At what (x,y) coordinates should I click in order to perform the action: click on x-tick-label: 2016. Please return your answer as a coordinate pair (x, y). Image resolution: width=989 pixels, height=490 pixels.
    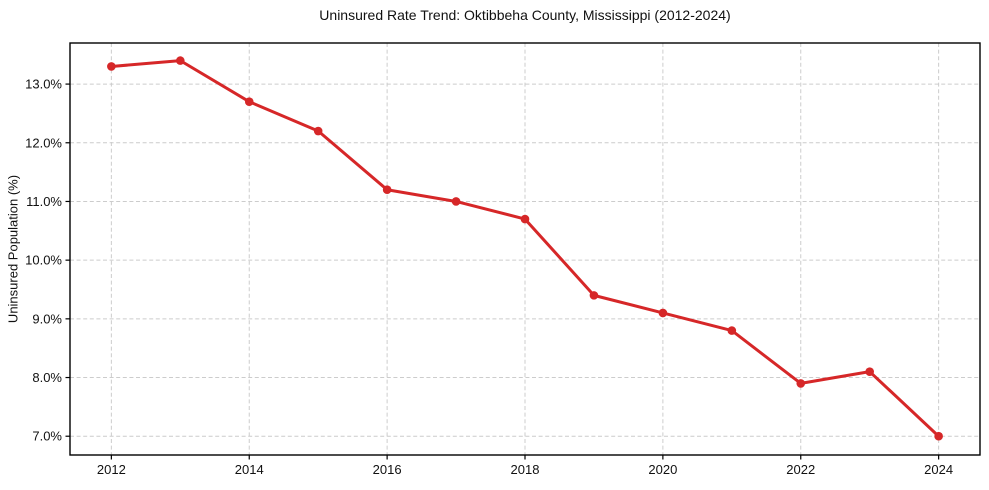
    Looking at the image, I should click on (387, 469).